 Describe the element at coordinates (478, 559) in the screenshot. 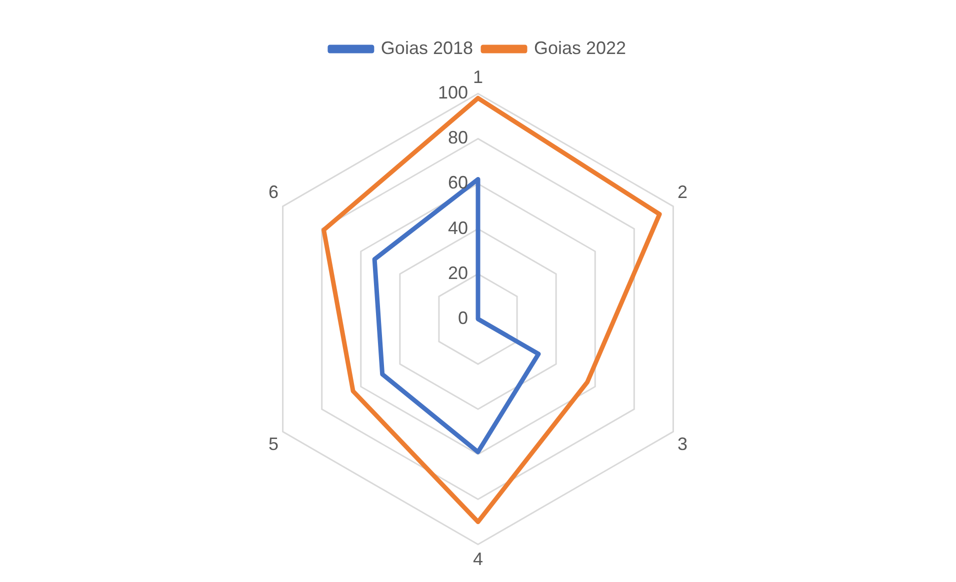

I see `spoke-label: 4` at that location.